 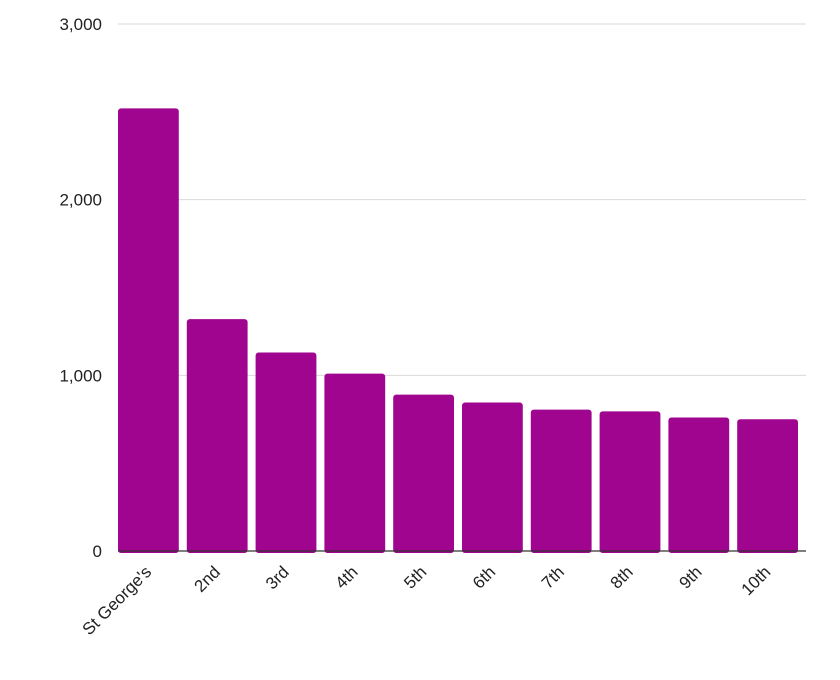 What do you see at coordinates (756, 580) in the screenshot?
I see `x-tick-label: 10th` at bounding box center [756, 580].